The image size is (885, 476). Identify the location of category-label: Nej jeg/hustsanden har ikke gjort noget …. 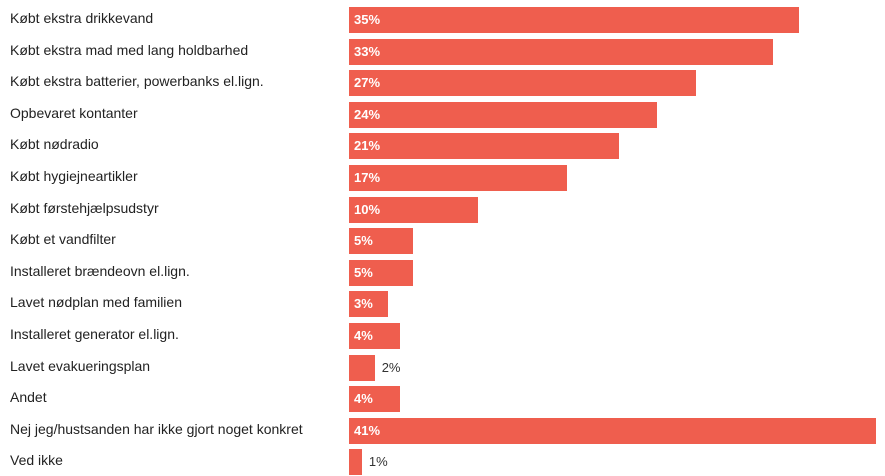
(156, 428).